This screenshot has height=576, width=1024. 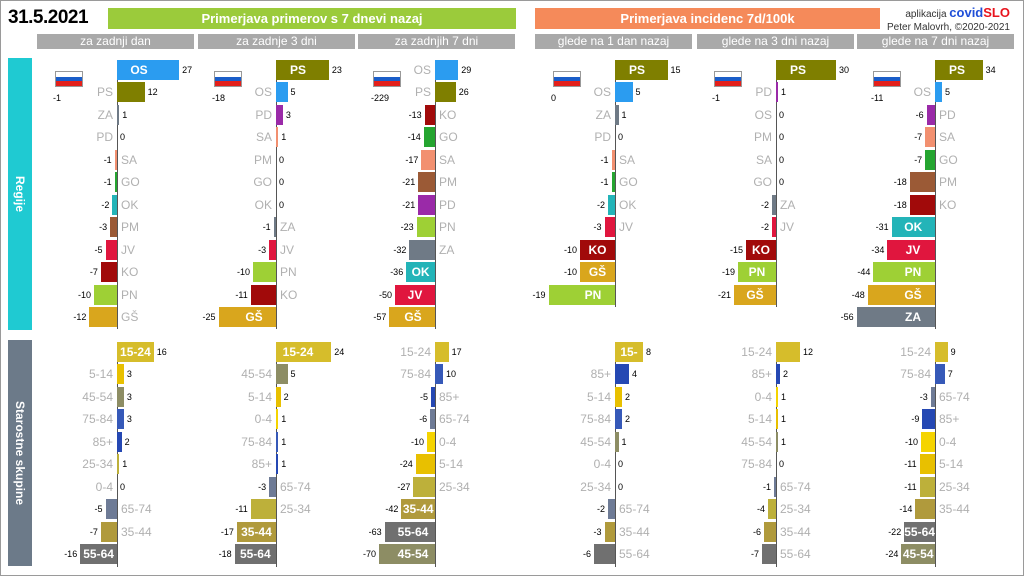 I want to click on age-value-label: 2, so click(x=628, y=419).